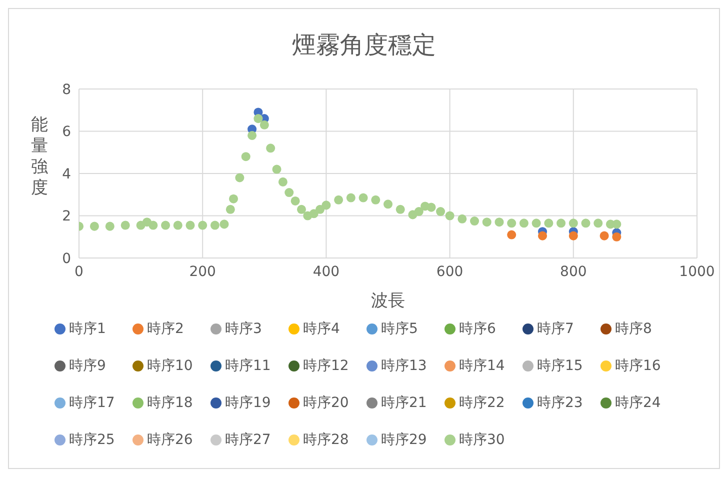  What do you see at coordinates (482, 439) in the screenshot?
I see `legend-label: 時序30` at bounding box center [482, 439].